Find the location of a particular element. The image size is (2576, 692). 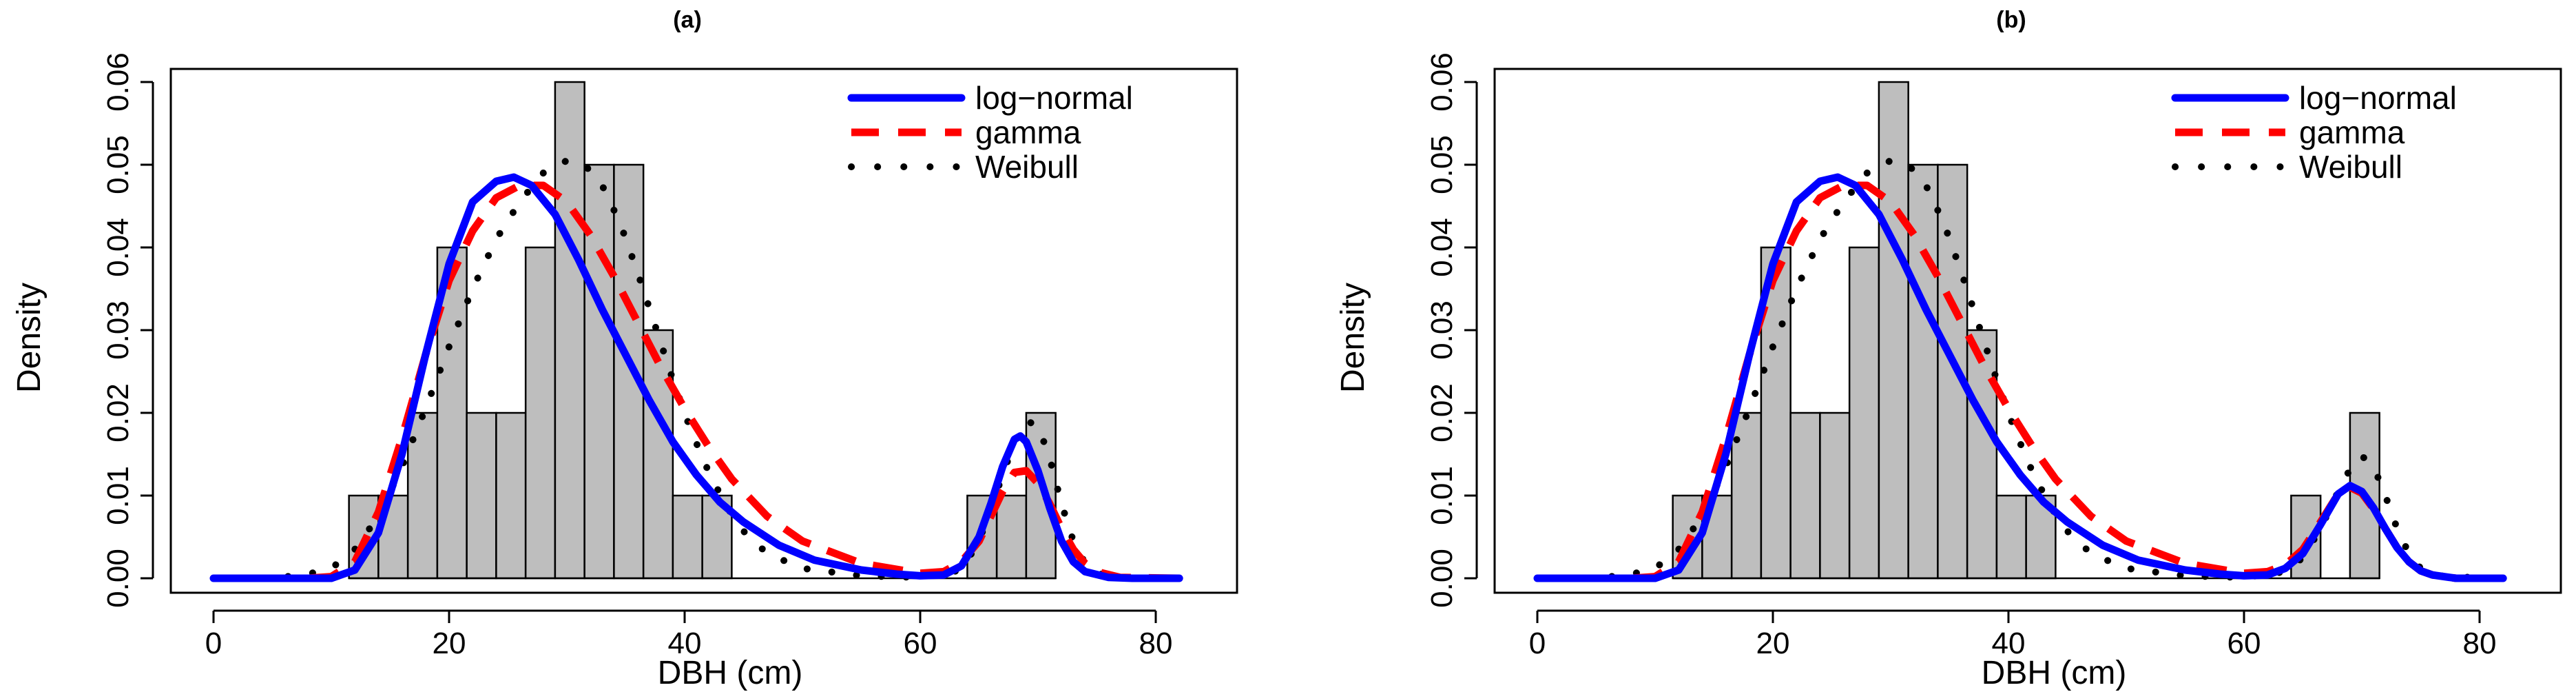

panel-title: (b) is located at coordinates (2011, 20).